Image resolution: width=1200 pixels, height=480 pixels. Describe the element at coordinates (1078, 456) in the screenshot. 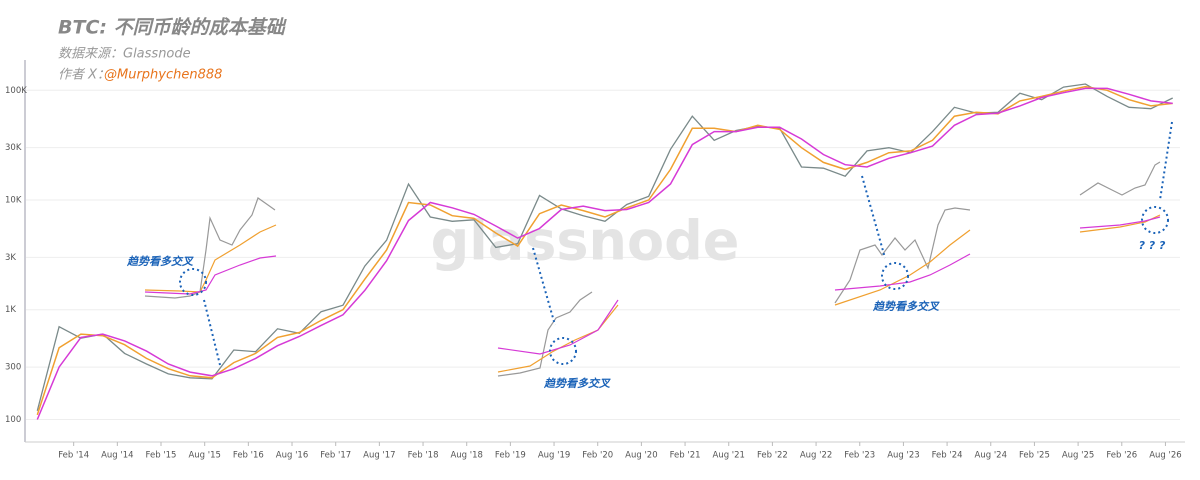

I see `x-tick-label: Aug '25` at that location.